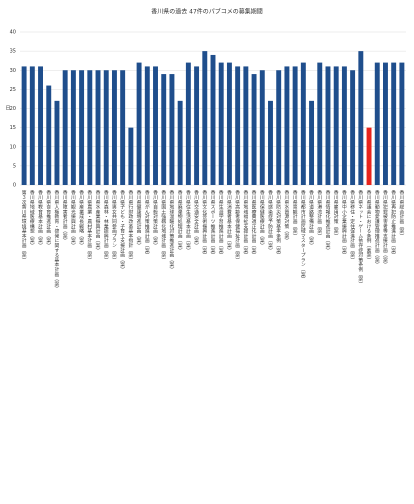  Describe the element at coordinates (187, 220) in the screenshot. I see `x-tick-label: 香川県住生活基本計画（案）` at that location.